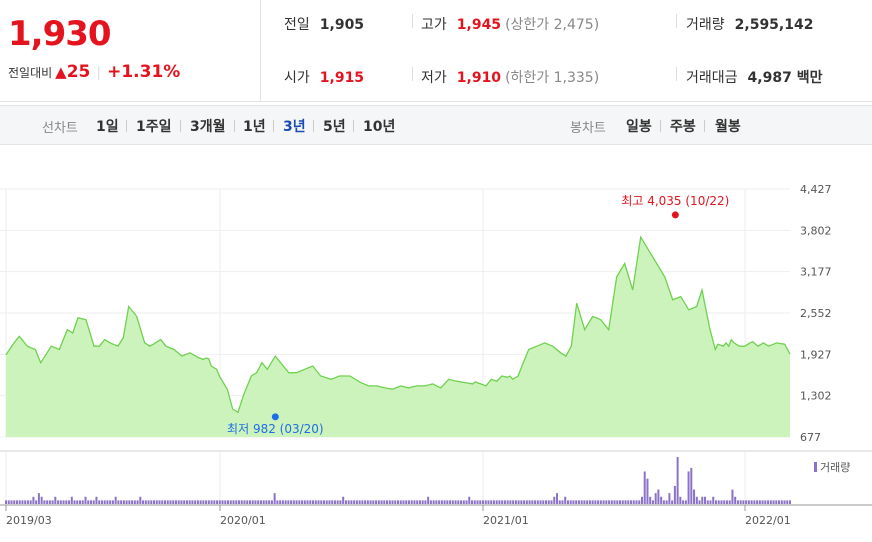 This screenshot has height=542, width=872. Describe the element at coordinates (639, 127) in the screenshot. I see `tab-daily: 일봉` at that location.